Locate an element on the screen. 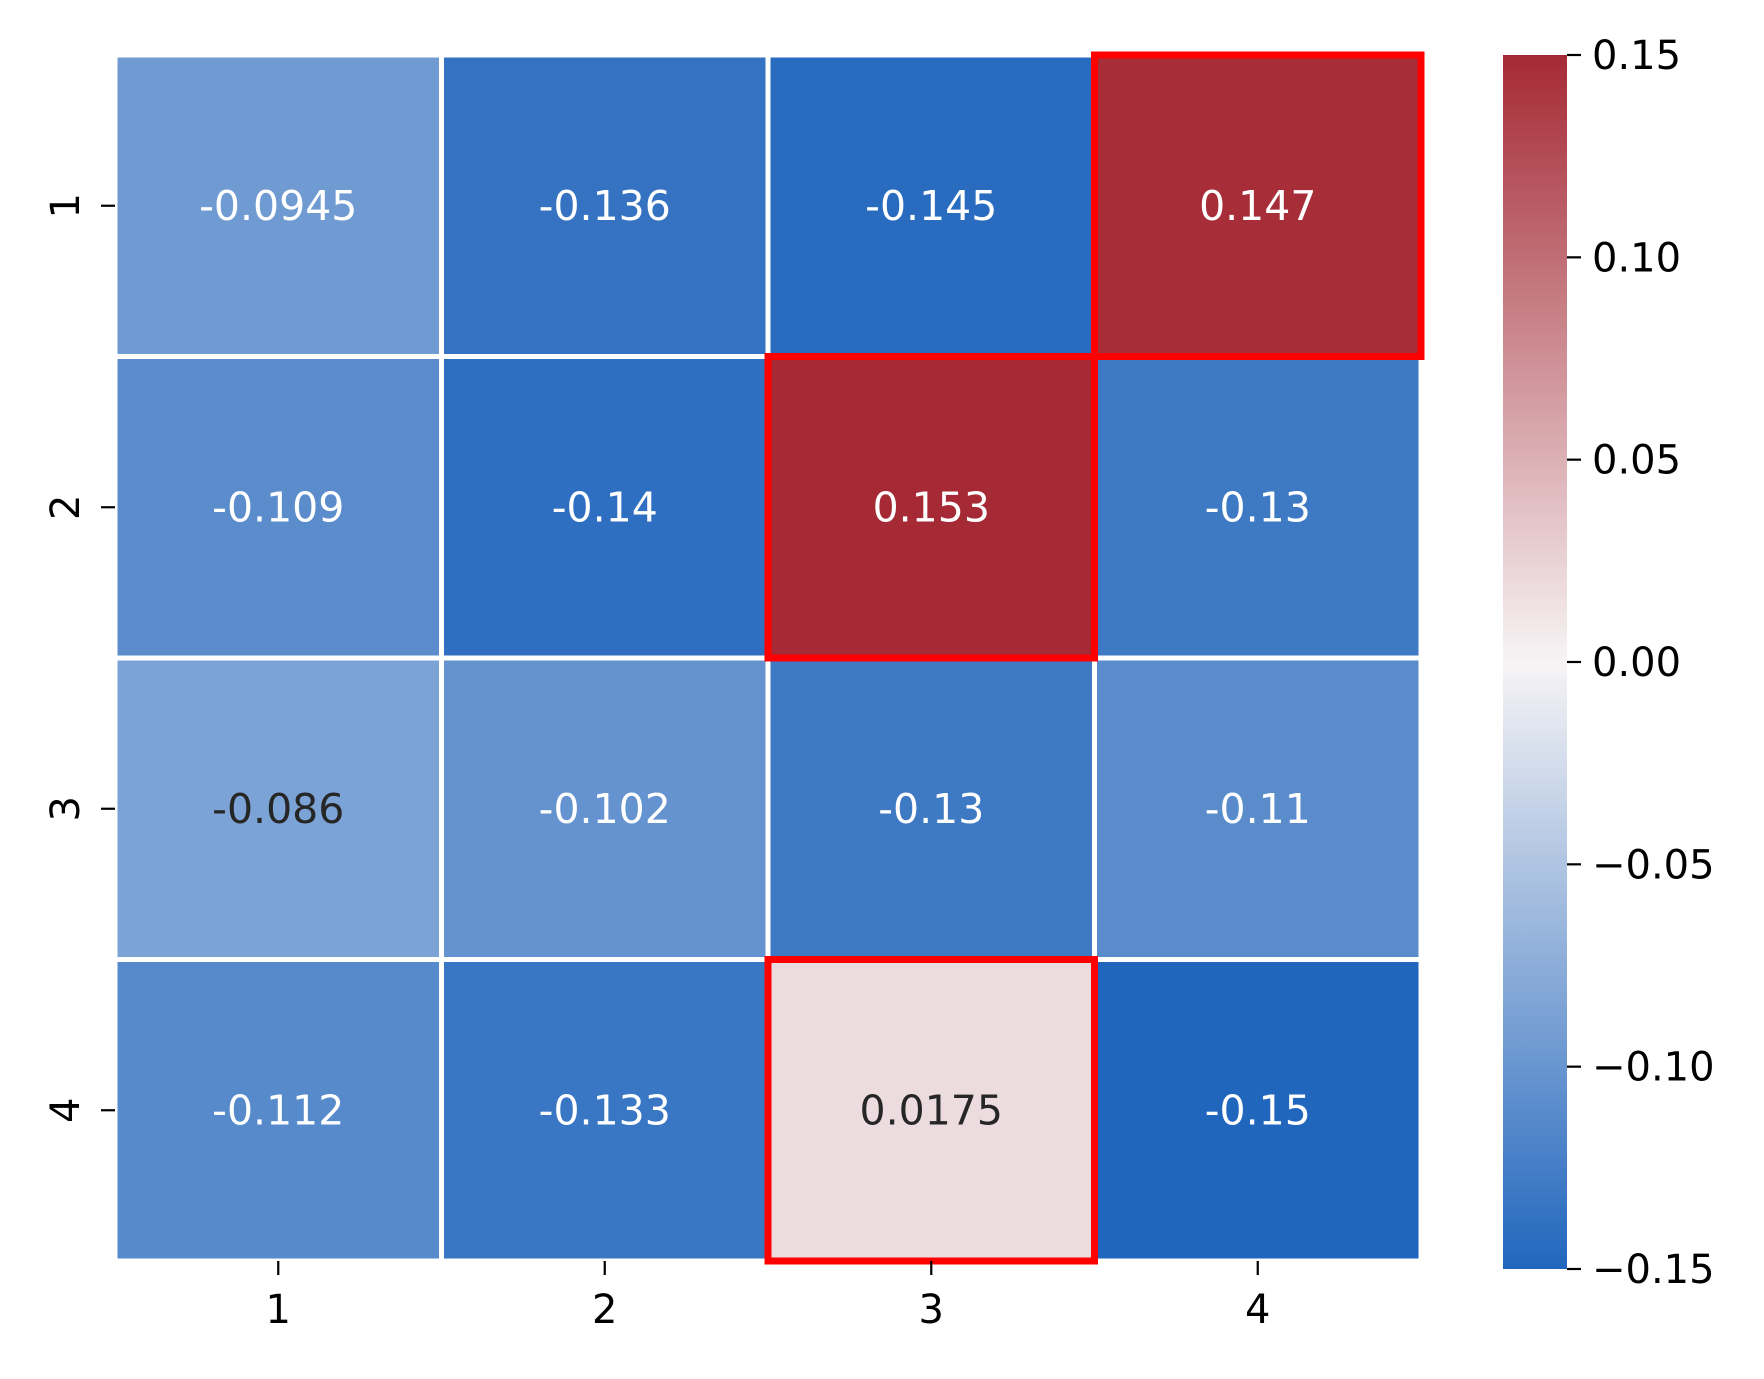 The image size is (1764, 1379). colorbar-tick-label: −0.15 is located at coordinates (1653, 1270).